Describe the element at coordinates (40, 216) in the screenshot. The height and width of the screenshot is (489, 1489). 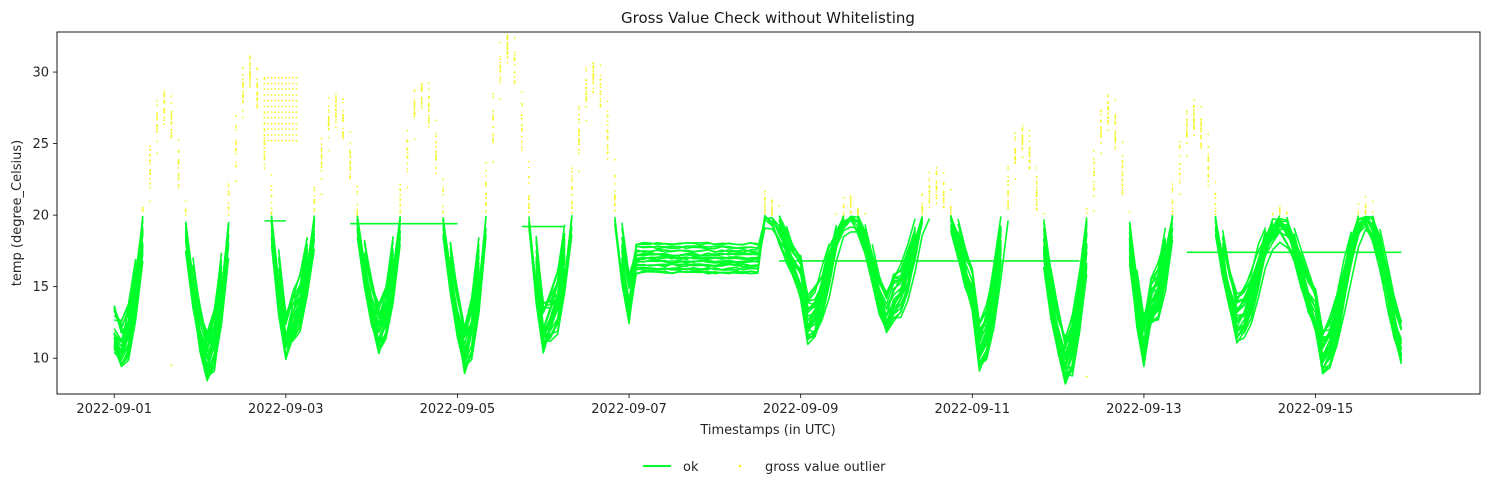
I see `y-tick-label: 20` at that location.